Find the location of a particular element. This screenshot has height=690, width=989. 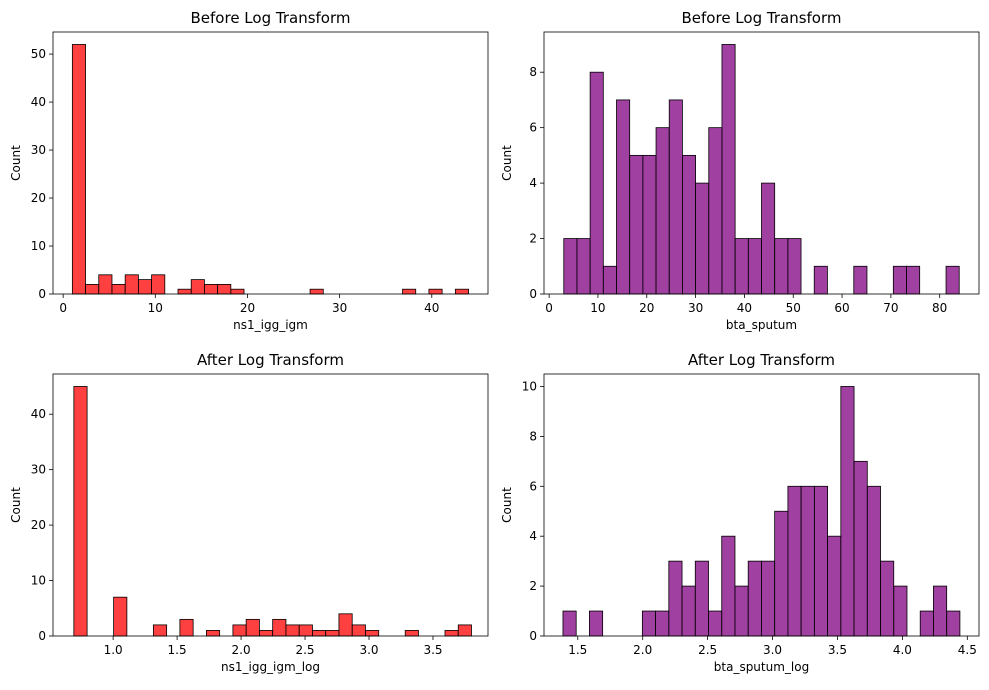

y-tick-label: 6 is located at coordinates (533, 486).